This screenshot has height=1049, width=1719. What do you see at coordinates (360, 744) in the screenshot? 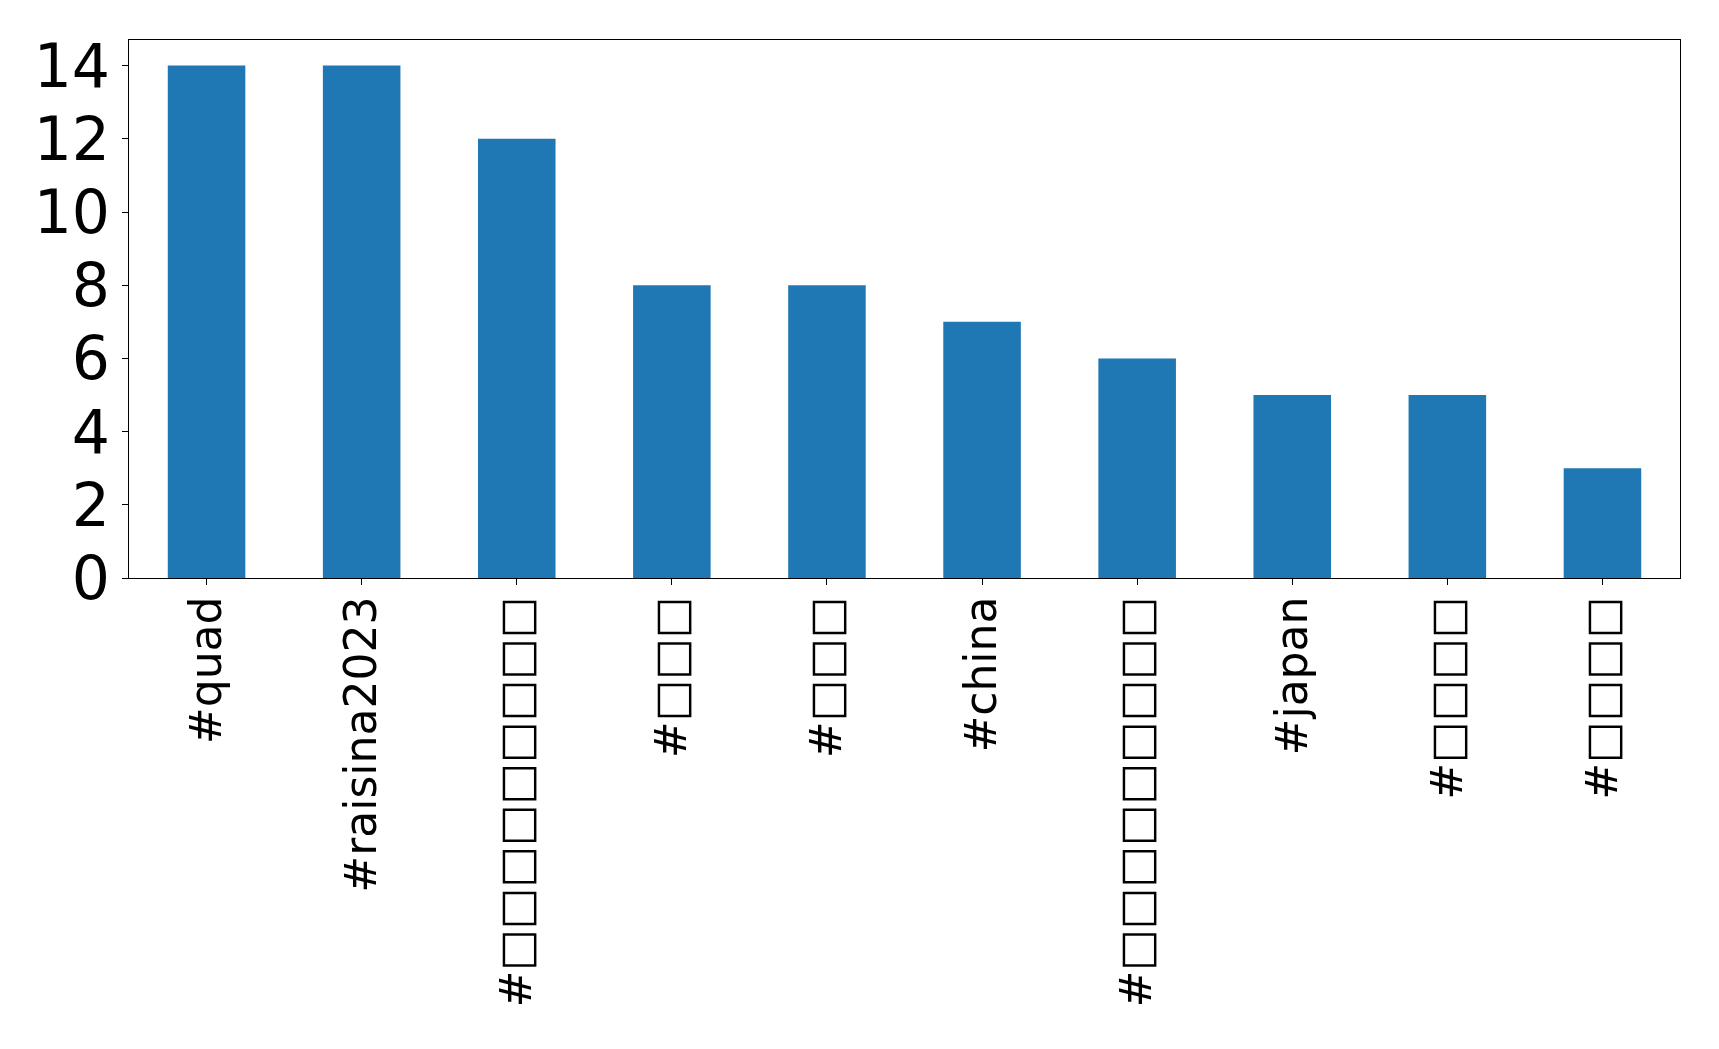
I see `x-tick-label: #raisina2023` at bounding box center [360, 744].